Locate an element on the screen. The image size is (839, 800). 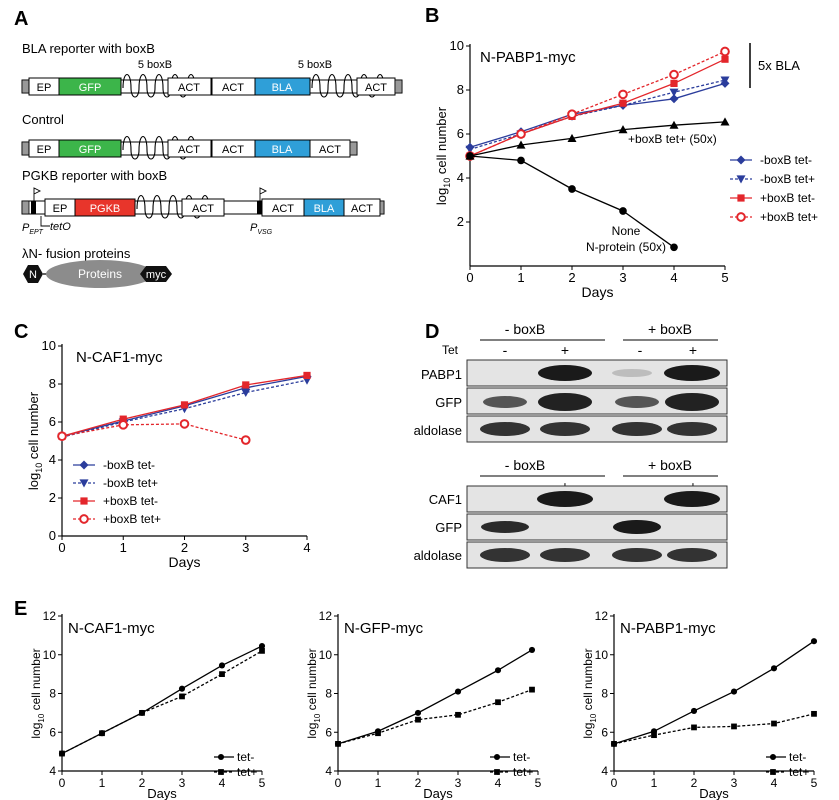
pgkb-box is located at coordinates (105, 207).